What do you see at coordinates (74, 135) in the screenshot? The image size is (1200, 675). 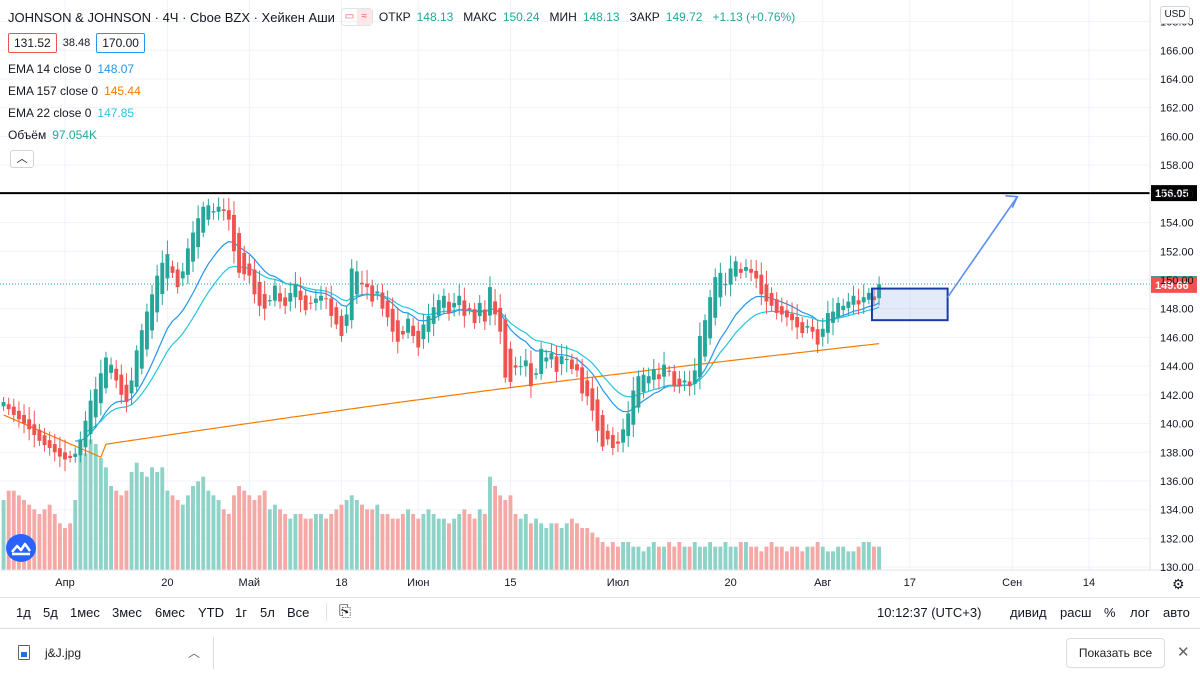 I see `indicator-value: 97.054K` at bounding box center [74, 135].